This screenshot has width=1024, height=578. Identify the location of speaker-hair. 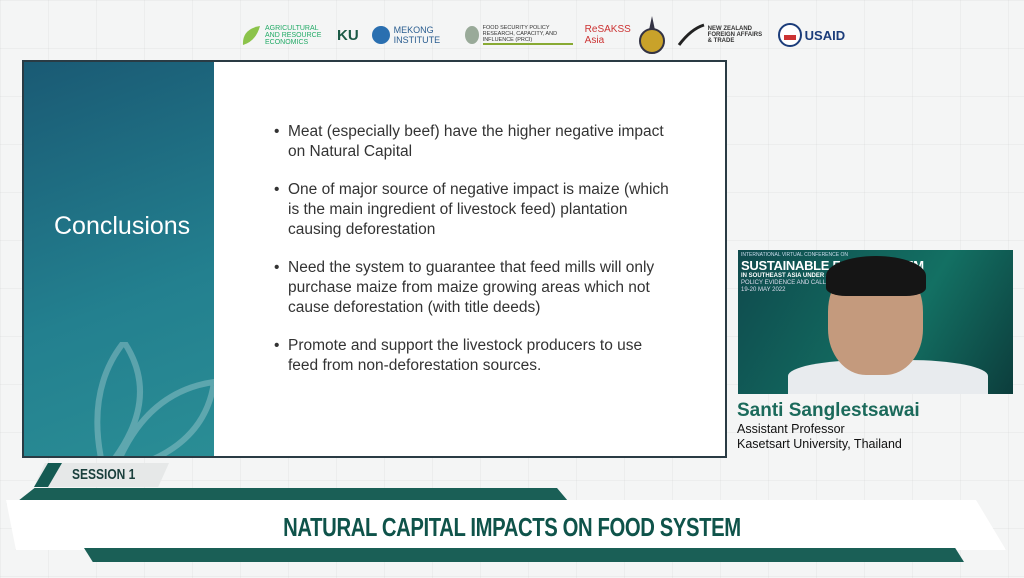
(876, 276).